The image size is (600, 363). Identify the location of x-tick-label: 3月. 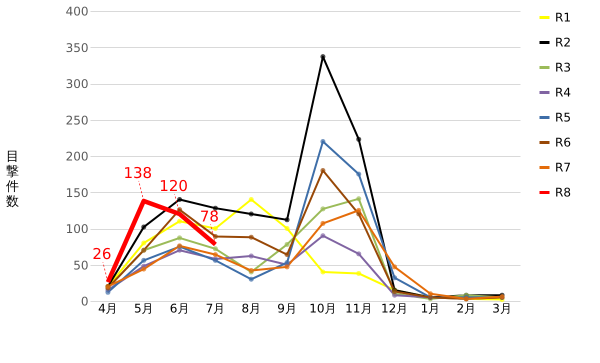
(502, 309).